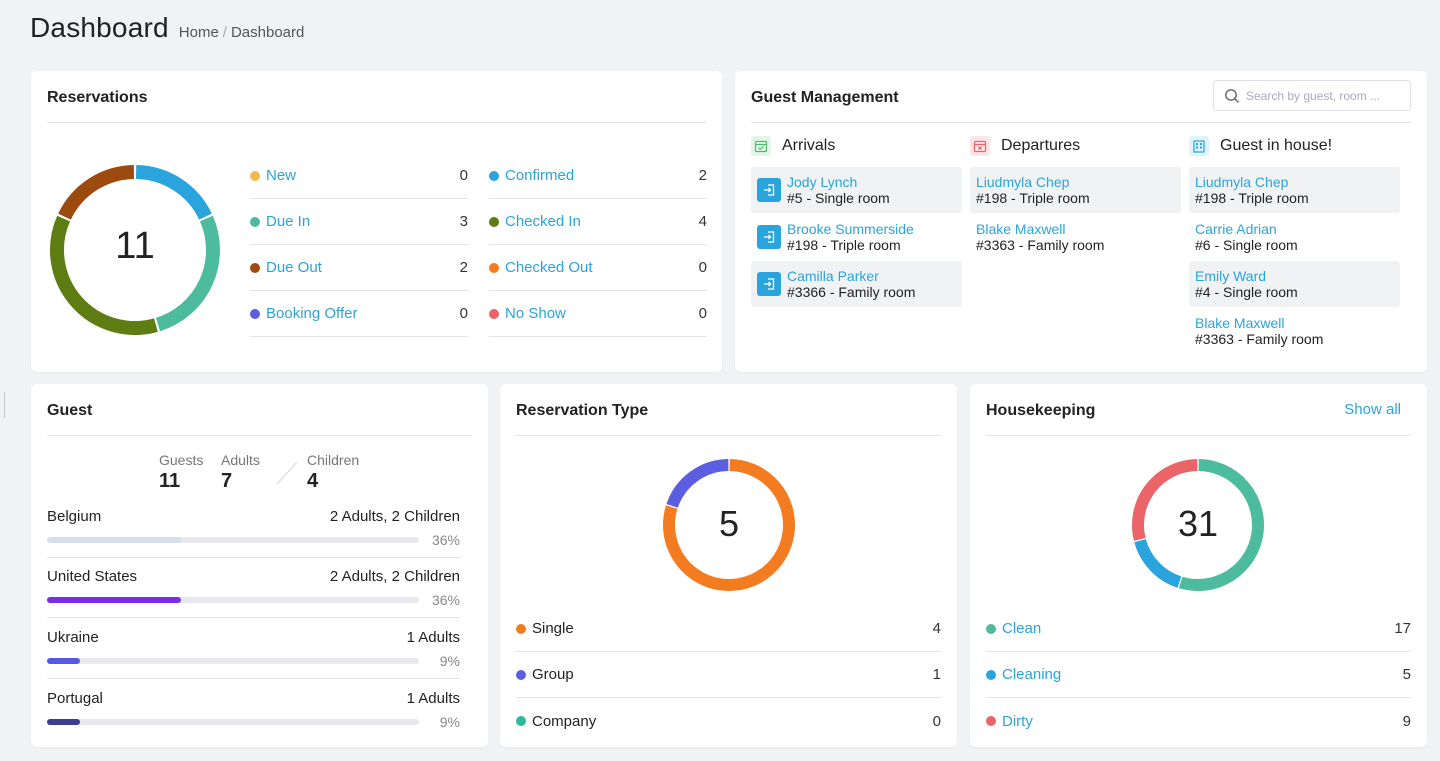  I want to click on breadcrumb: Home / Dashboard, so click(241, 32).